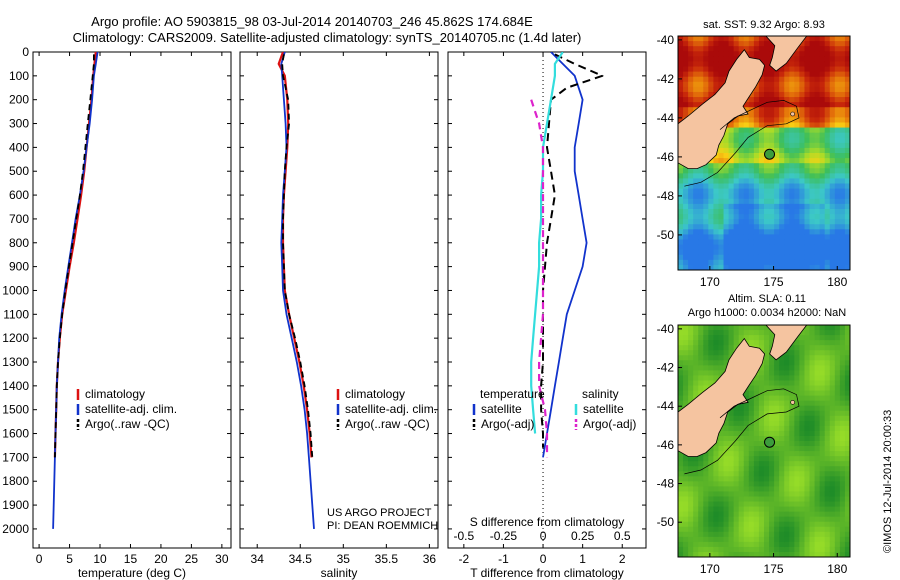 The image size is (900, 580). Describe the element at coordinates (15, 362) in the screenshot. I see `y-tick-label: 1300` at that location.